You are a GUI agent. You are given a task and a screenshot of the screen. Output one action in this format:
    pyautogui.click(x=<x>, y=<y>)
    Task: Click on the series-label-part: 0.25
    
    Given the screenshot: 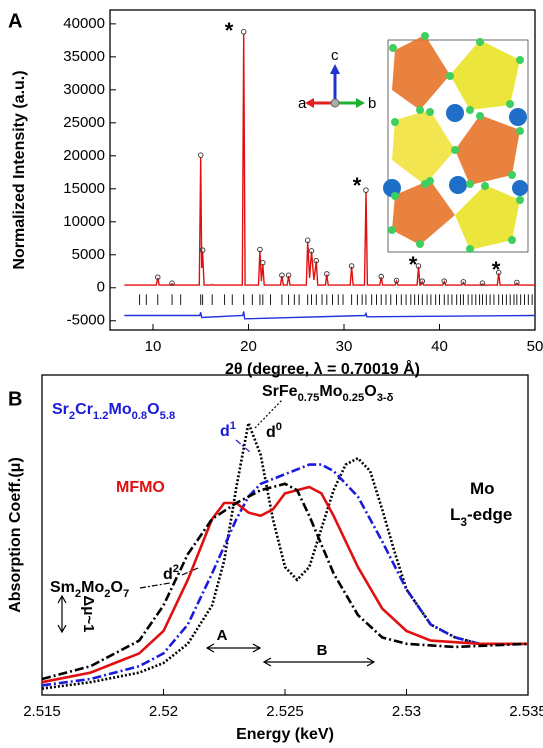 What is the action you would take?
    pyautogui.click(x=353, y=398)
    